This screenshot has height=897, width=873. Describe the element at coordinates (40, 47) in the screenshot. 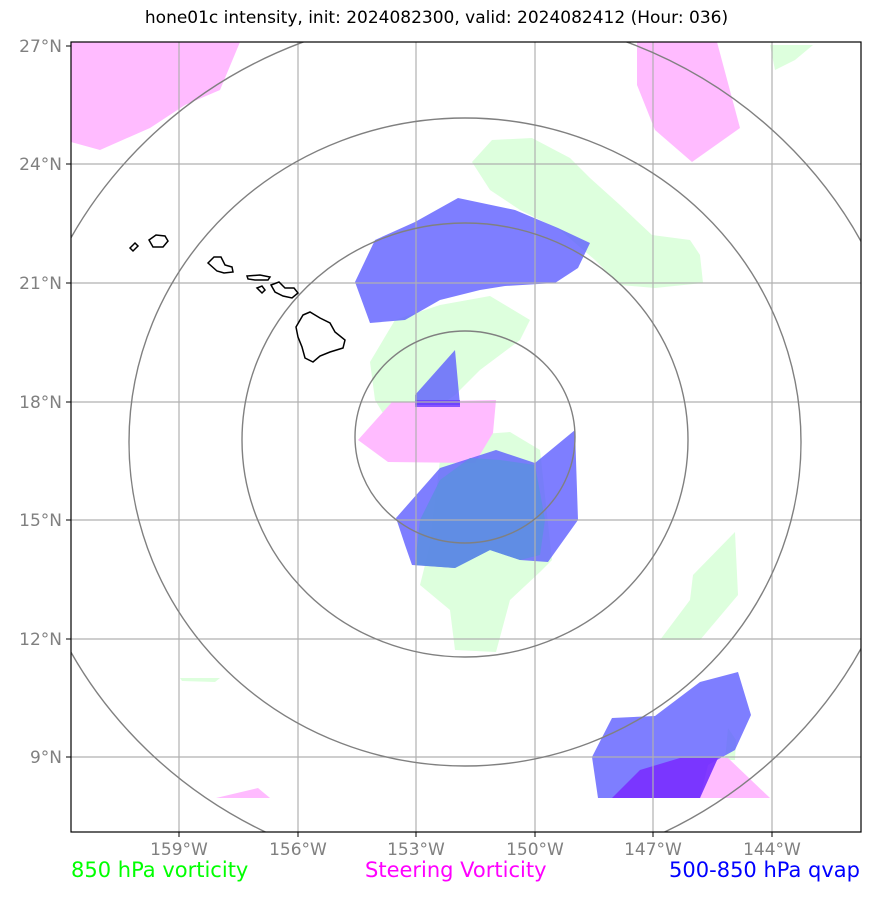

I see `lat-label-27n: 27°N` at that location.